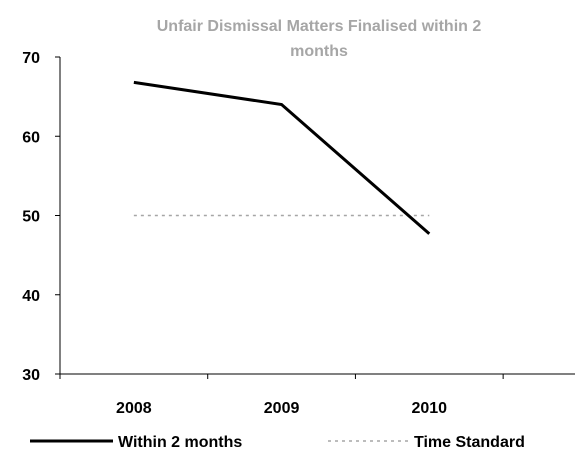 The image size is (577, 457). Describe the element at coordinates (180, 442) in the screenshot. I see `legend-label: Within 2 months` at that location.